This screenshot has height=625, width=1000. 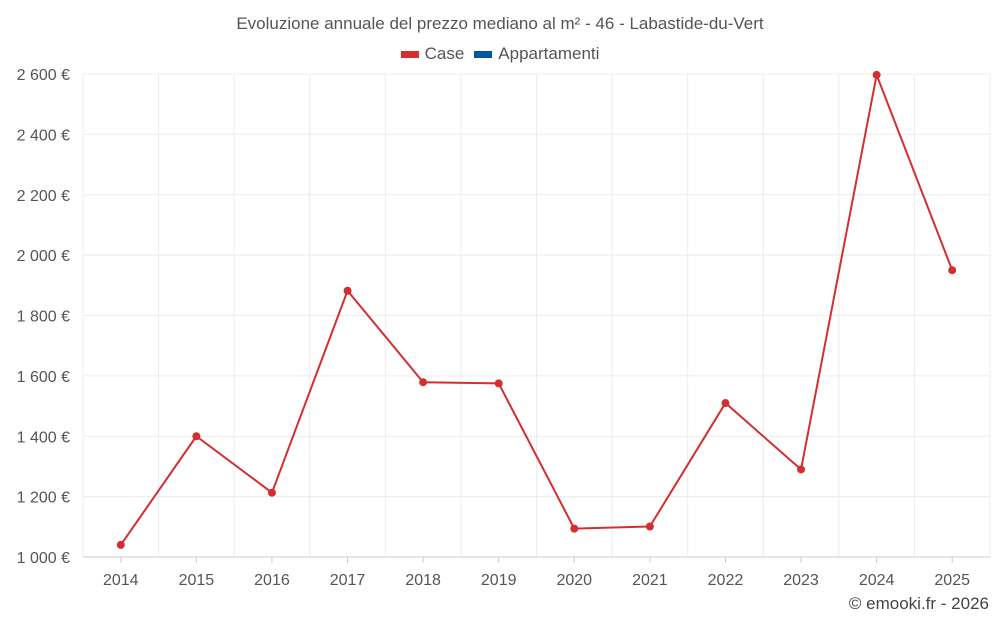 I want to click on y-tick-label: 2 200 €, so click(x=43, y=196).